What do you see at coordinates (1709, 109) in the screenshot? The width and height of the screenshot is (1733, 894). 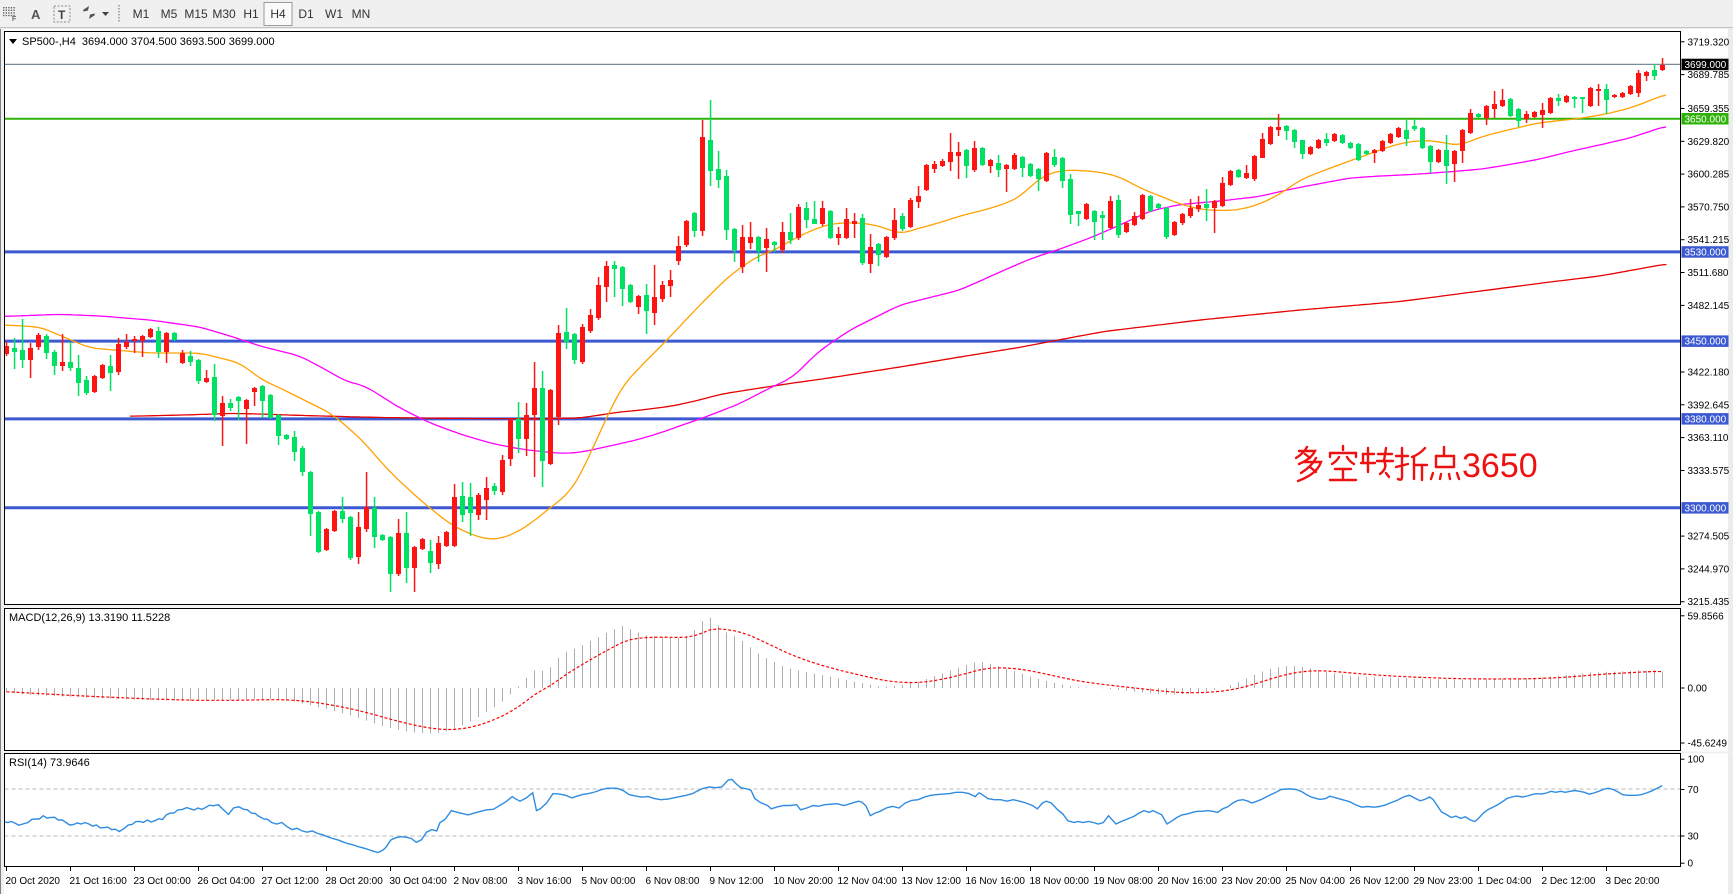 I see `svg-text: 3659.355` at bounding box center [1709, 109].